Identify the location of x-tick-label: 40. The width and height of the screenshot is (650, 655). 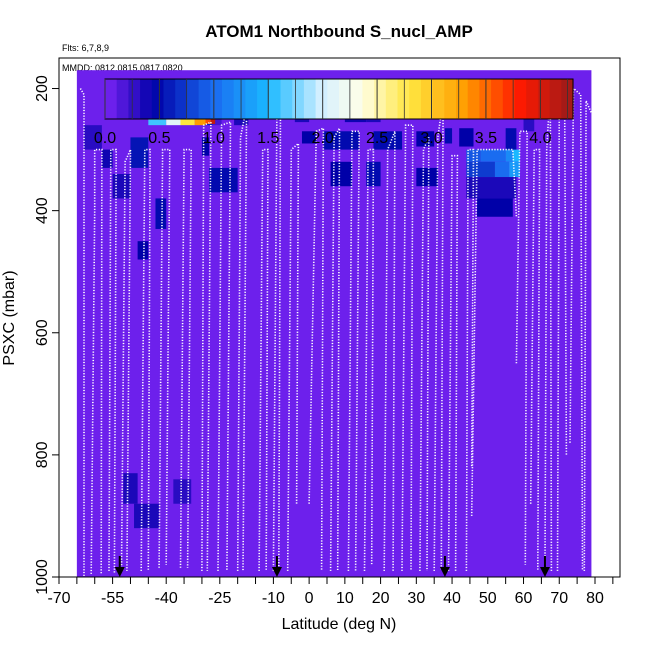
(452, 598).